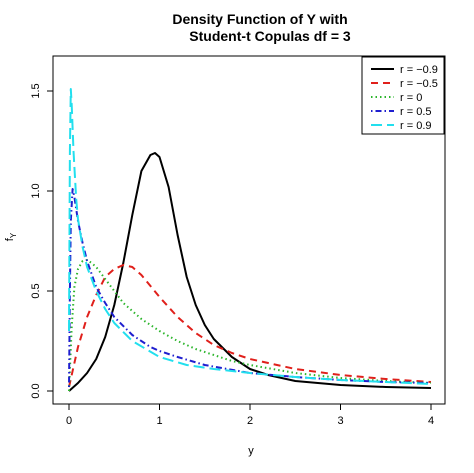 The height and width of the screenshot is (473, 474). I want to click on y-tick-label: 1.5, so click(36, 90).